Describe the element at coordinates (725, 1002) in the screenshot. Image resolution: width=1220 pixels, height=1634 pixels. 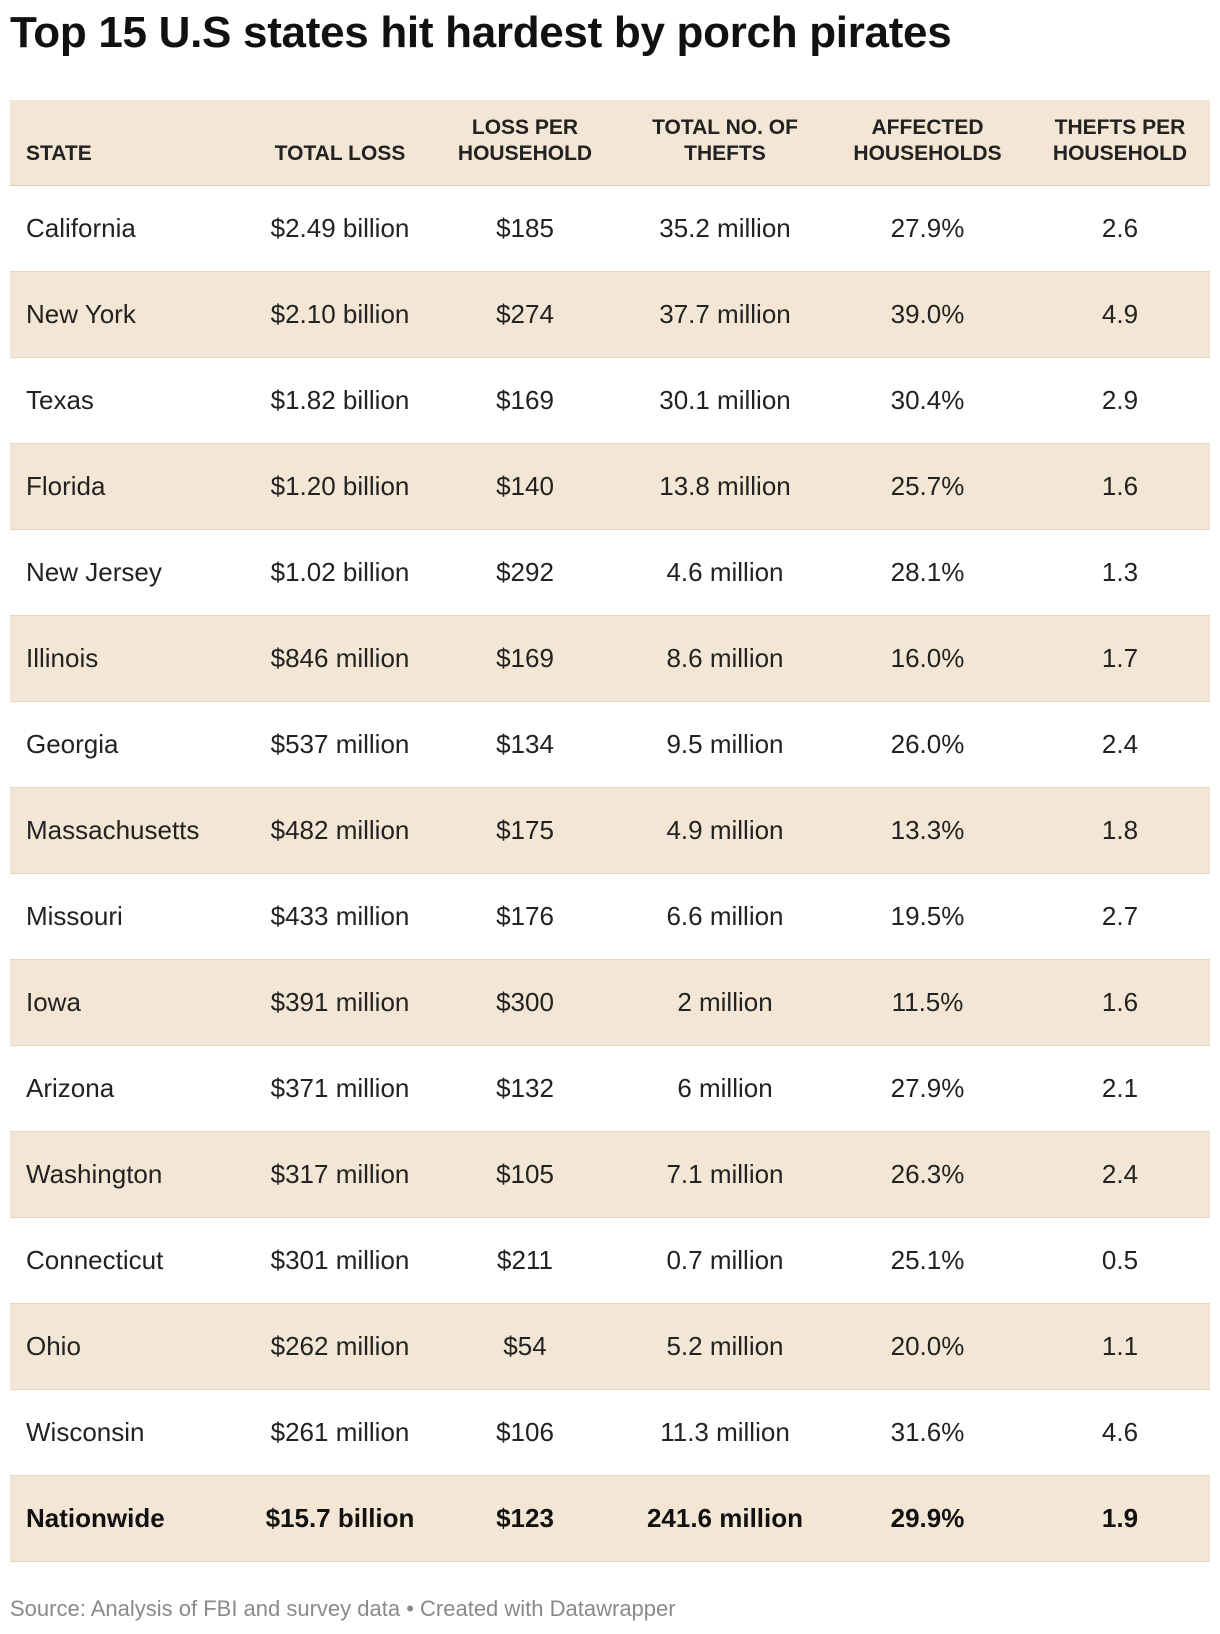
I see `cell-total-thefts: 2 million` at that location.